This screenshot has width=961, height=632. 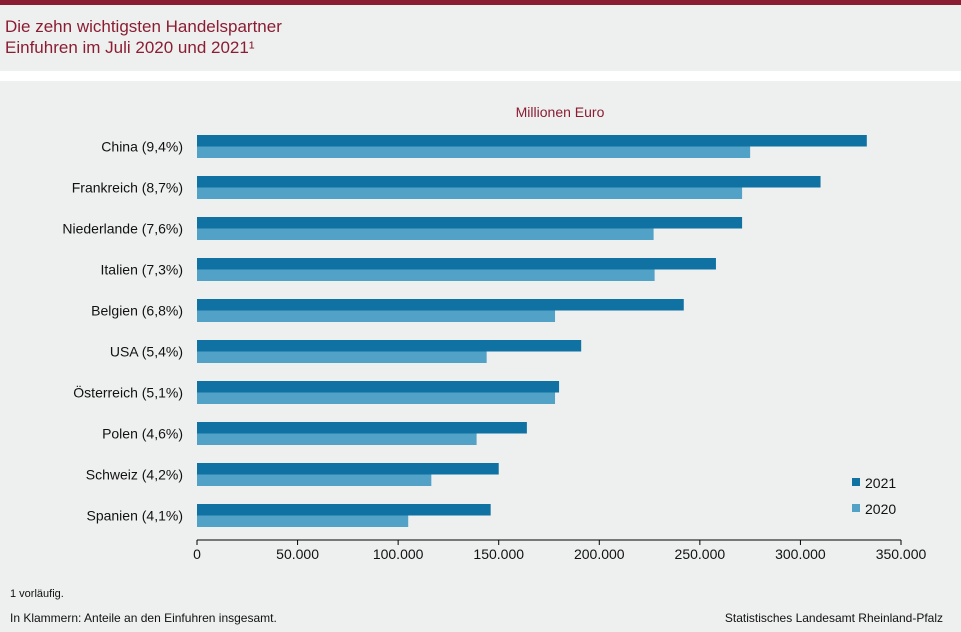 What do you see at coordinates (142, 434) in the screenshot?
I see `category-label: Polen (4,6%)` at bounding box center [142, 434].